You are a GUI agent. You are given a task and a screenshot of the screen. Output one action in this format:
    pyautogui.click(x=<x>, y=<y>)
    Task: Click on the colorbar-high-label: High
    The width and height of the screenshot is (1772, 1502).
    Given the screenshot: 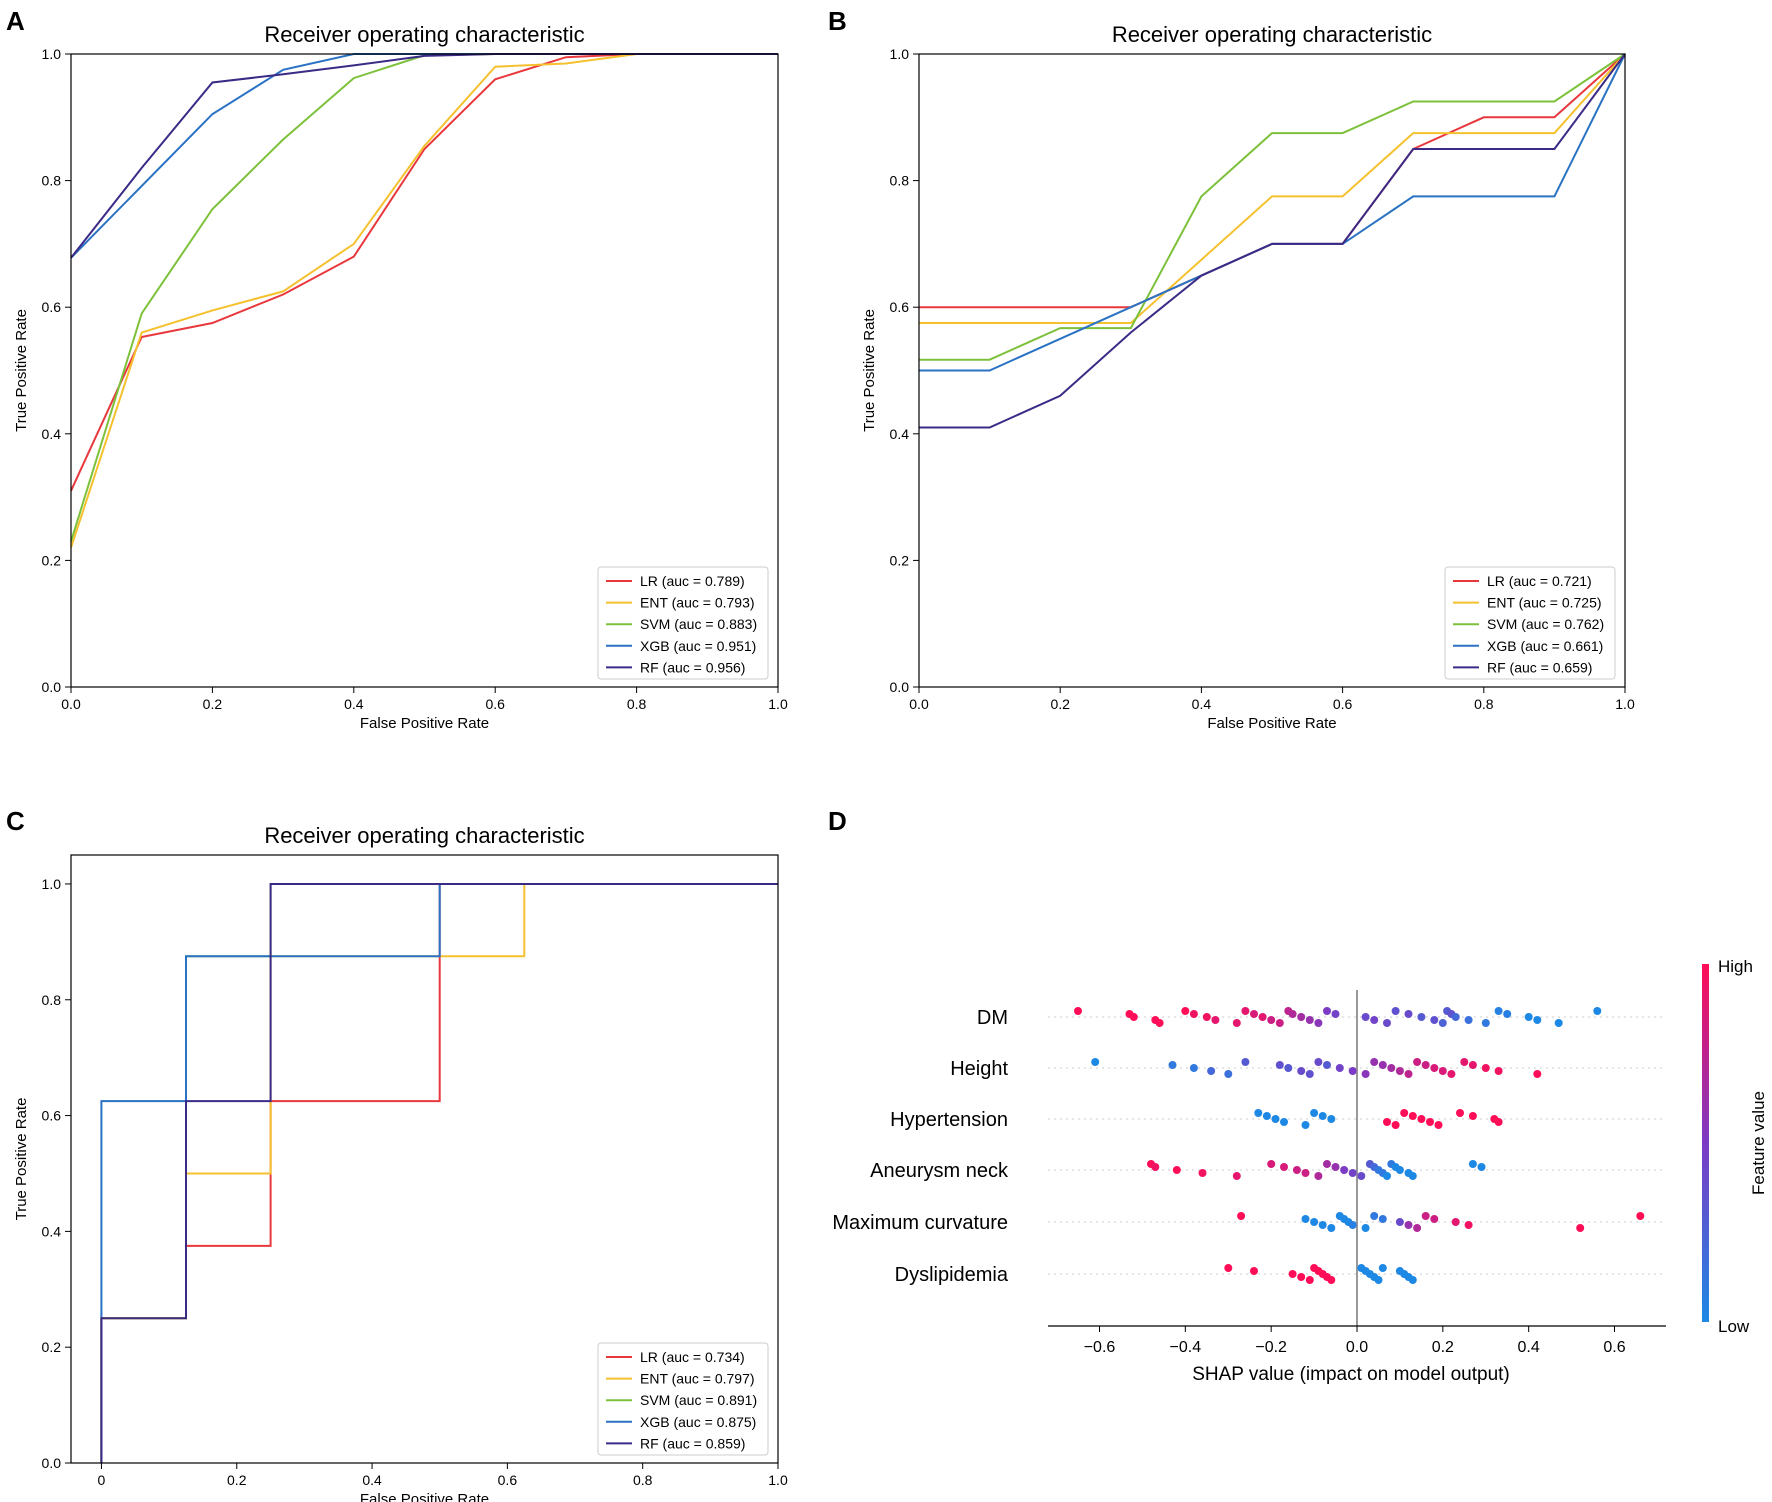 What is the action you would take?
    pyautogui.click(x=1735, y=966)
    